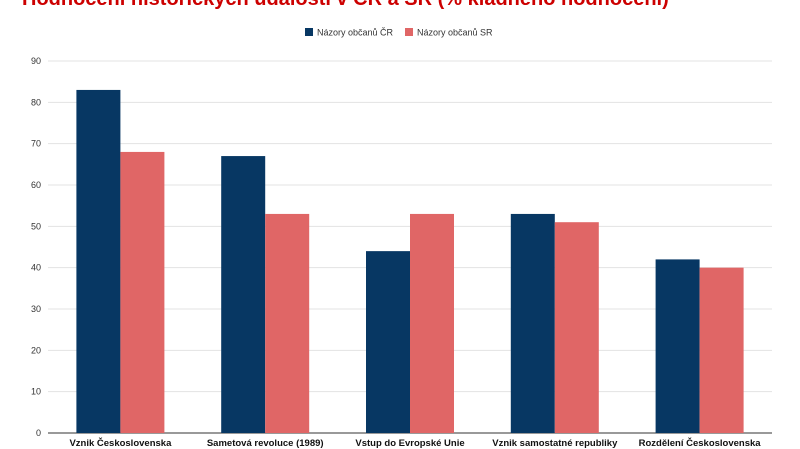 Image resolution: width=800 pixels, height=449 pixels. I want to click on y-tick-label: 30, so click(36, 309).